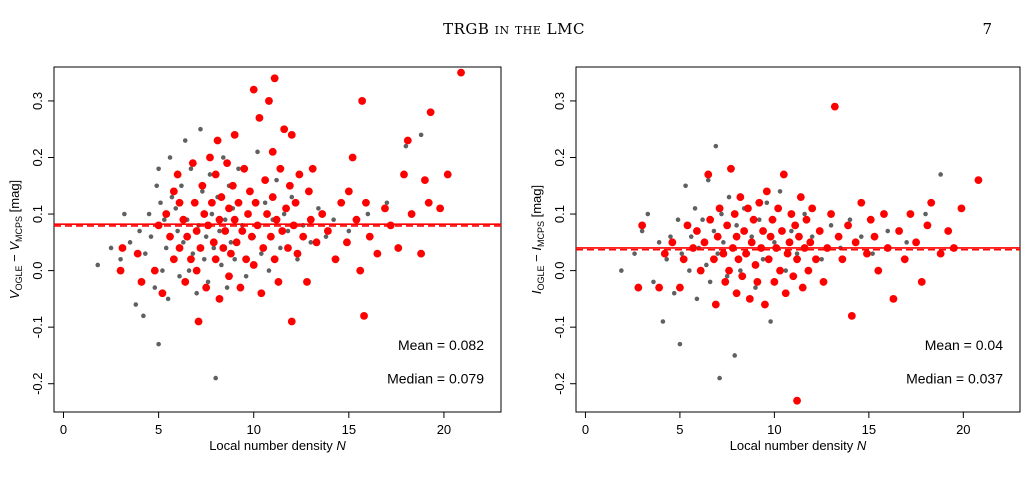  I want to click on y-tick-label: 0.1, so click(559, 214).